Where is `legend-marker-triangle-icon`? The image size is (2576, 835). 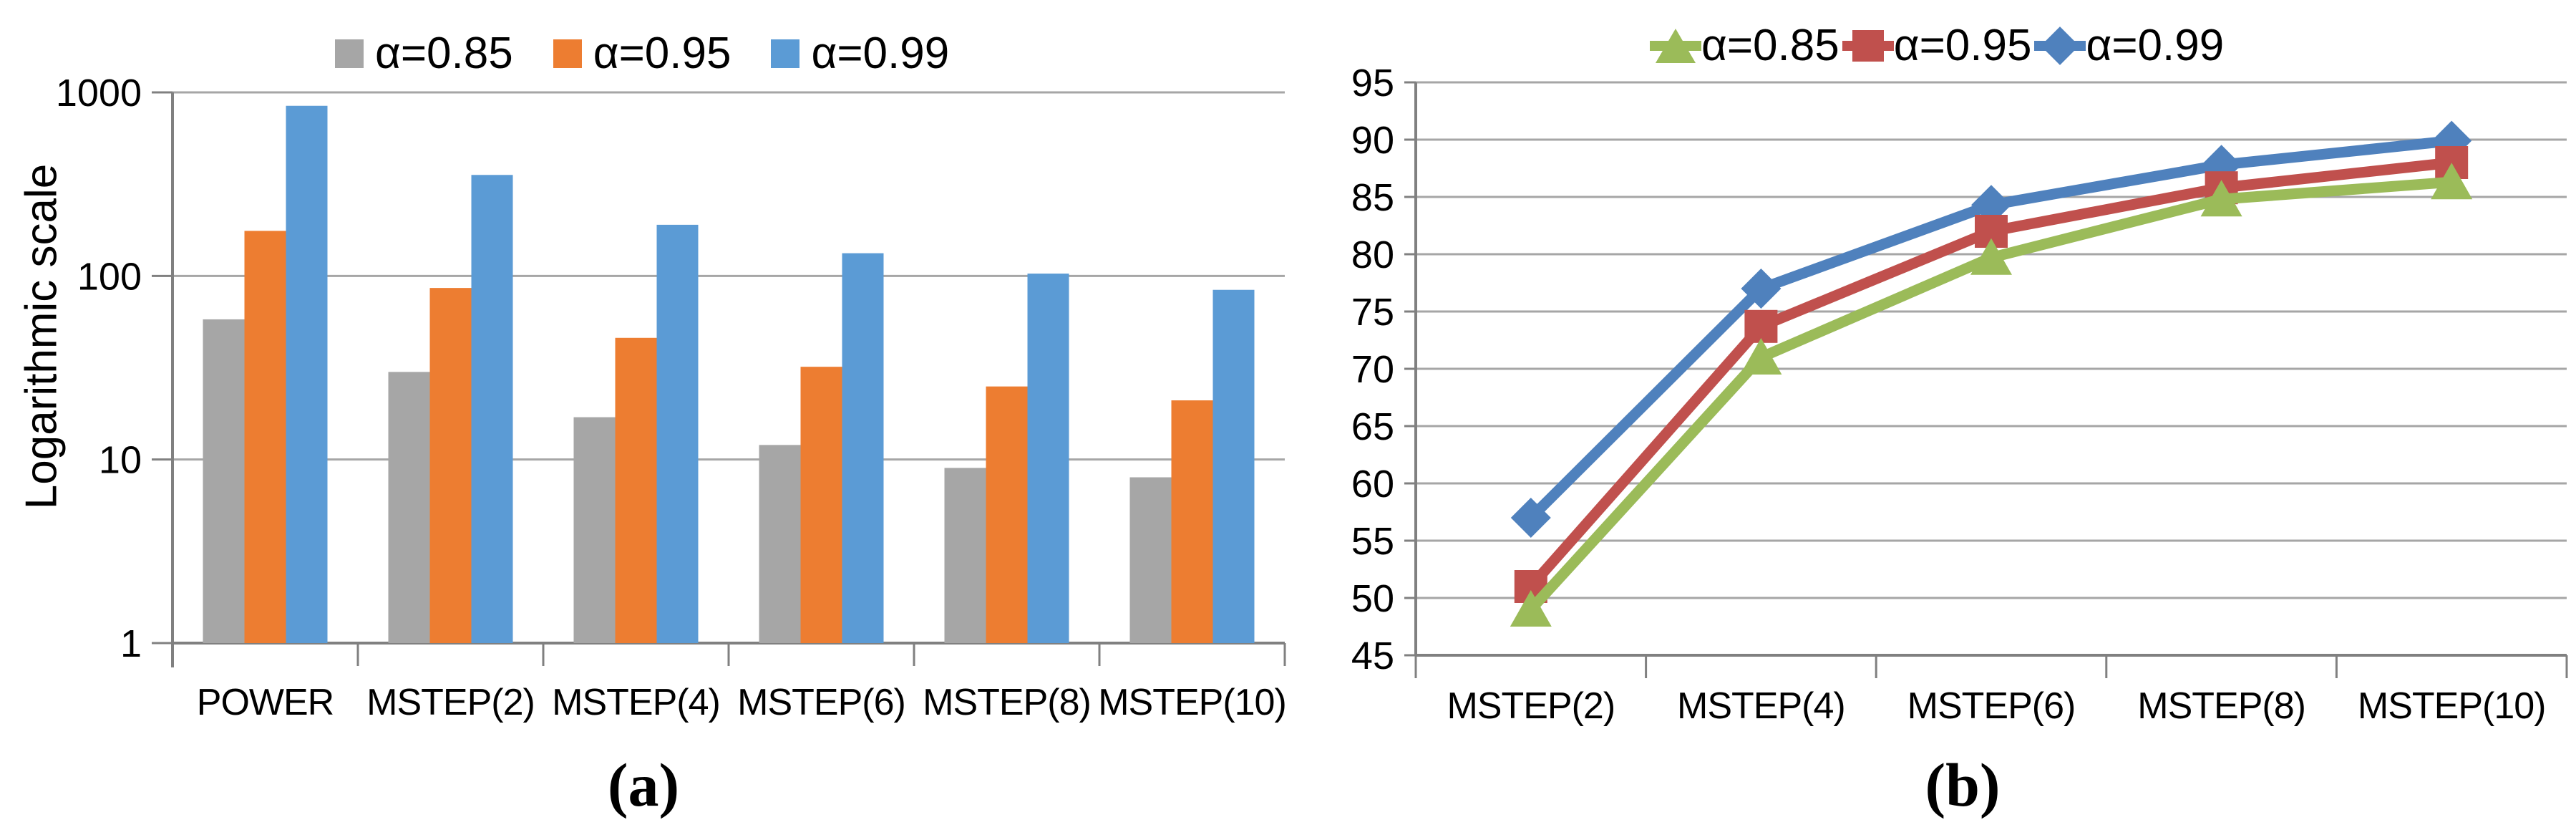 legend-marker-triangle-icon is located at coordinates (1675, 45).